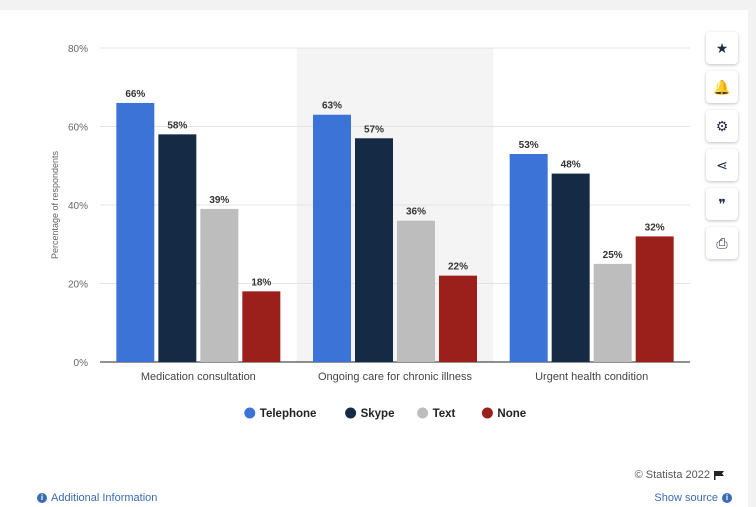 This screenshot has height=507, width=756. Describe the element at coordinates (571, 165) in the screenshot. I see `data-label: 48%` at that location.